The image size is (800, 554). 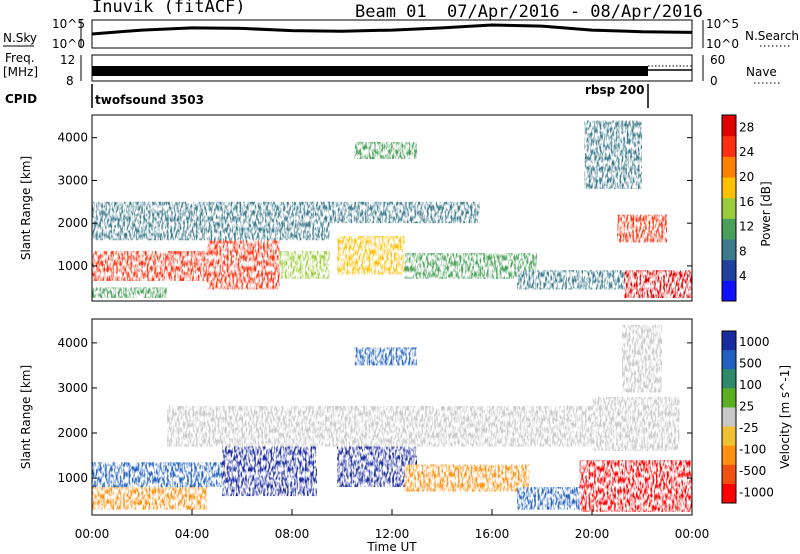 What do you see at coordinates (292, 534) in the screenshot?
I see `x-tick-label: 08:00` at bounding box center [292, 534].